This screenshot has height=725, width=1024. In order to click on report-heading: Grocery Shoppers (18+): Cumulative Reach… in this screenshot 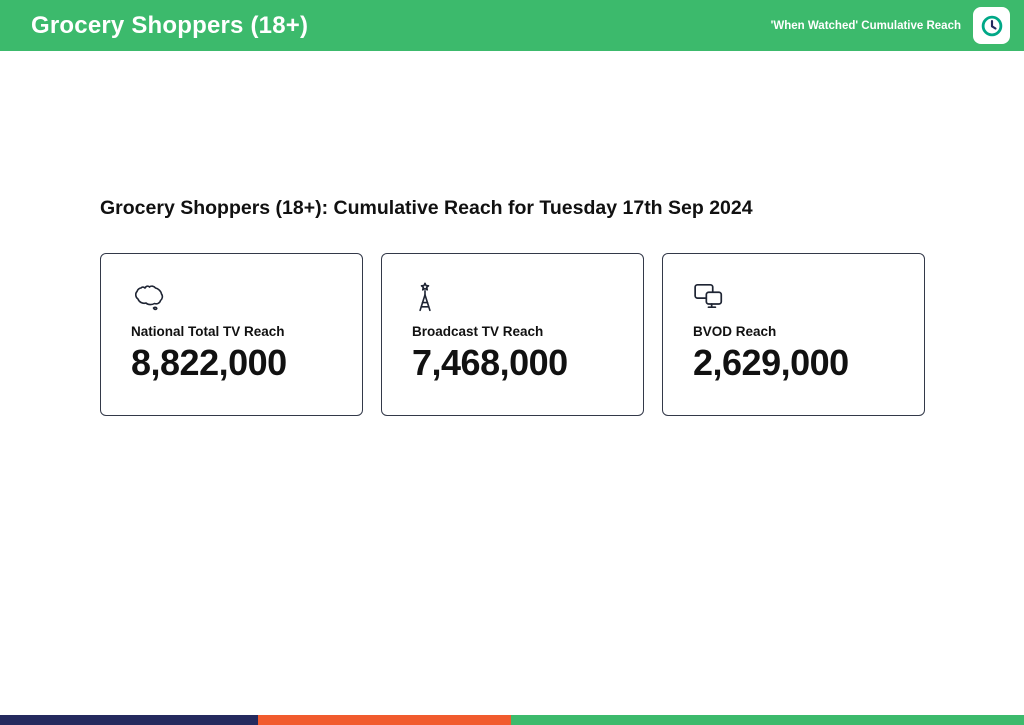, I will do `click(426, 208)`.